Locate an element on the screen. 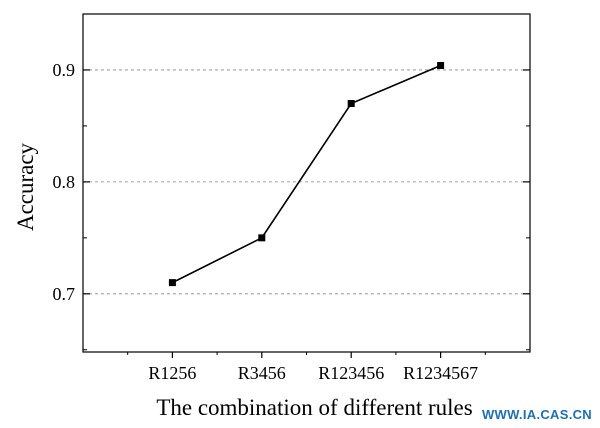 This screenshot has height=428, width=600. y-tick-labels: 0.7 0.8 0.9 is located at coordinates (64, 182).